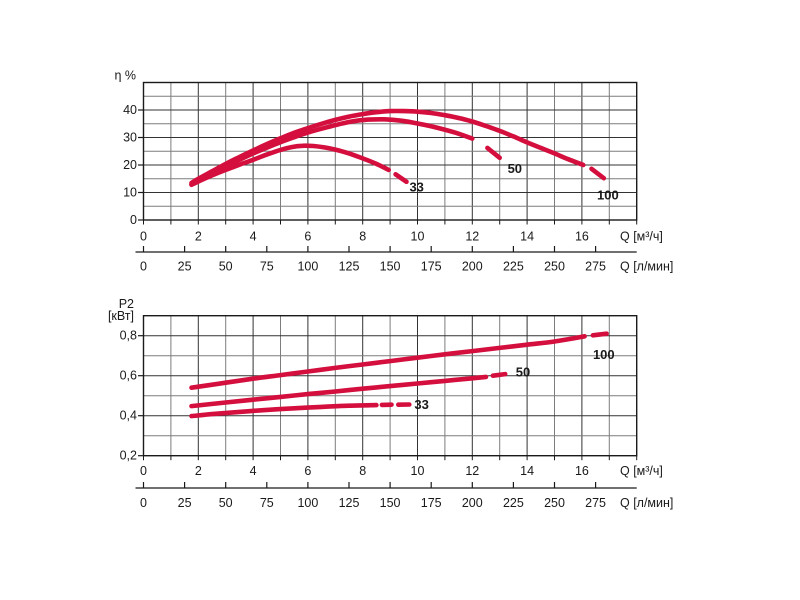 The width and height of the screenshot is (800, 600). Describe the element at coordinates (128, 336) in the screenshot. I see `y-axis-tick-label: 0,8` at that location.